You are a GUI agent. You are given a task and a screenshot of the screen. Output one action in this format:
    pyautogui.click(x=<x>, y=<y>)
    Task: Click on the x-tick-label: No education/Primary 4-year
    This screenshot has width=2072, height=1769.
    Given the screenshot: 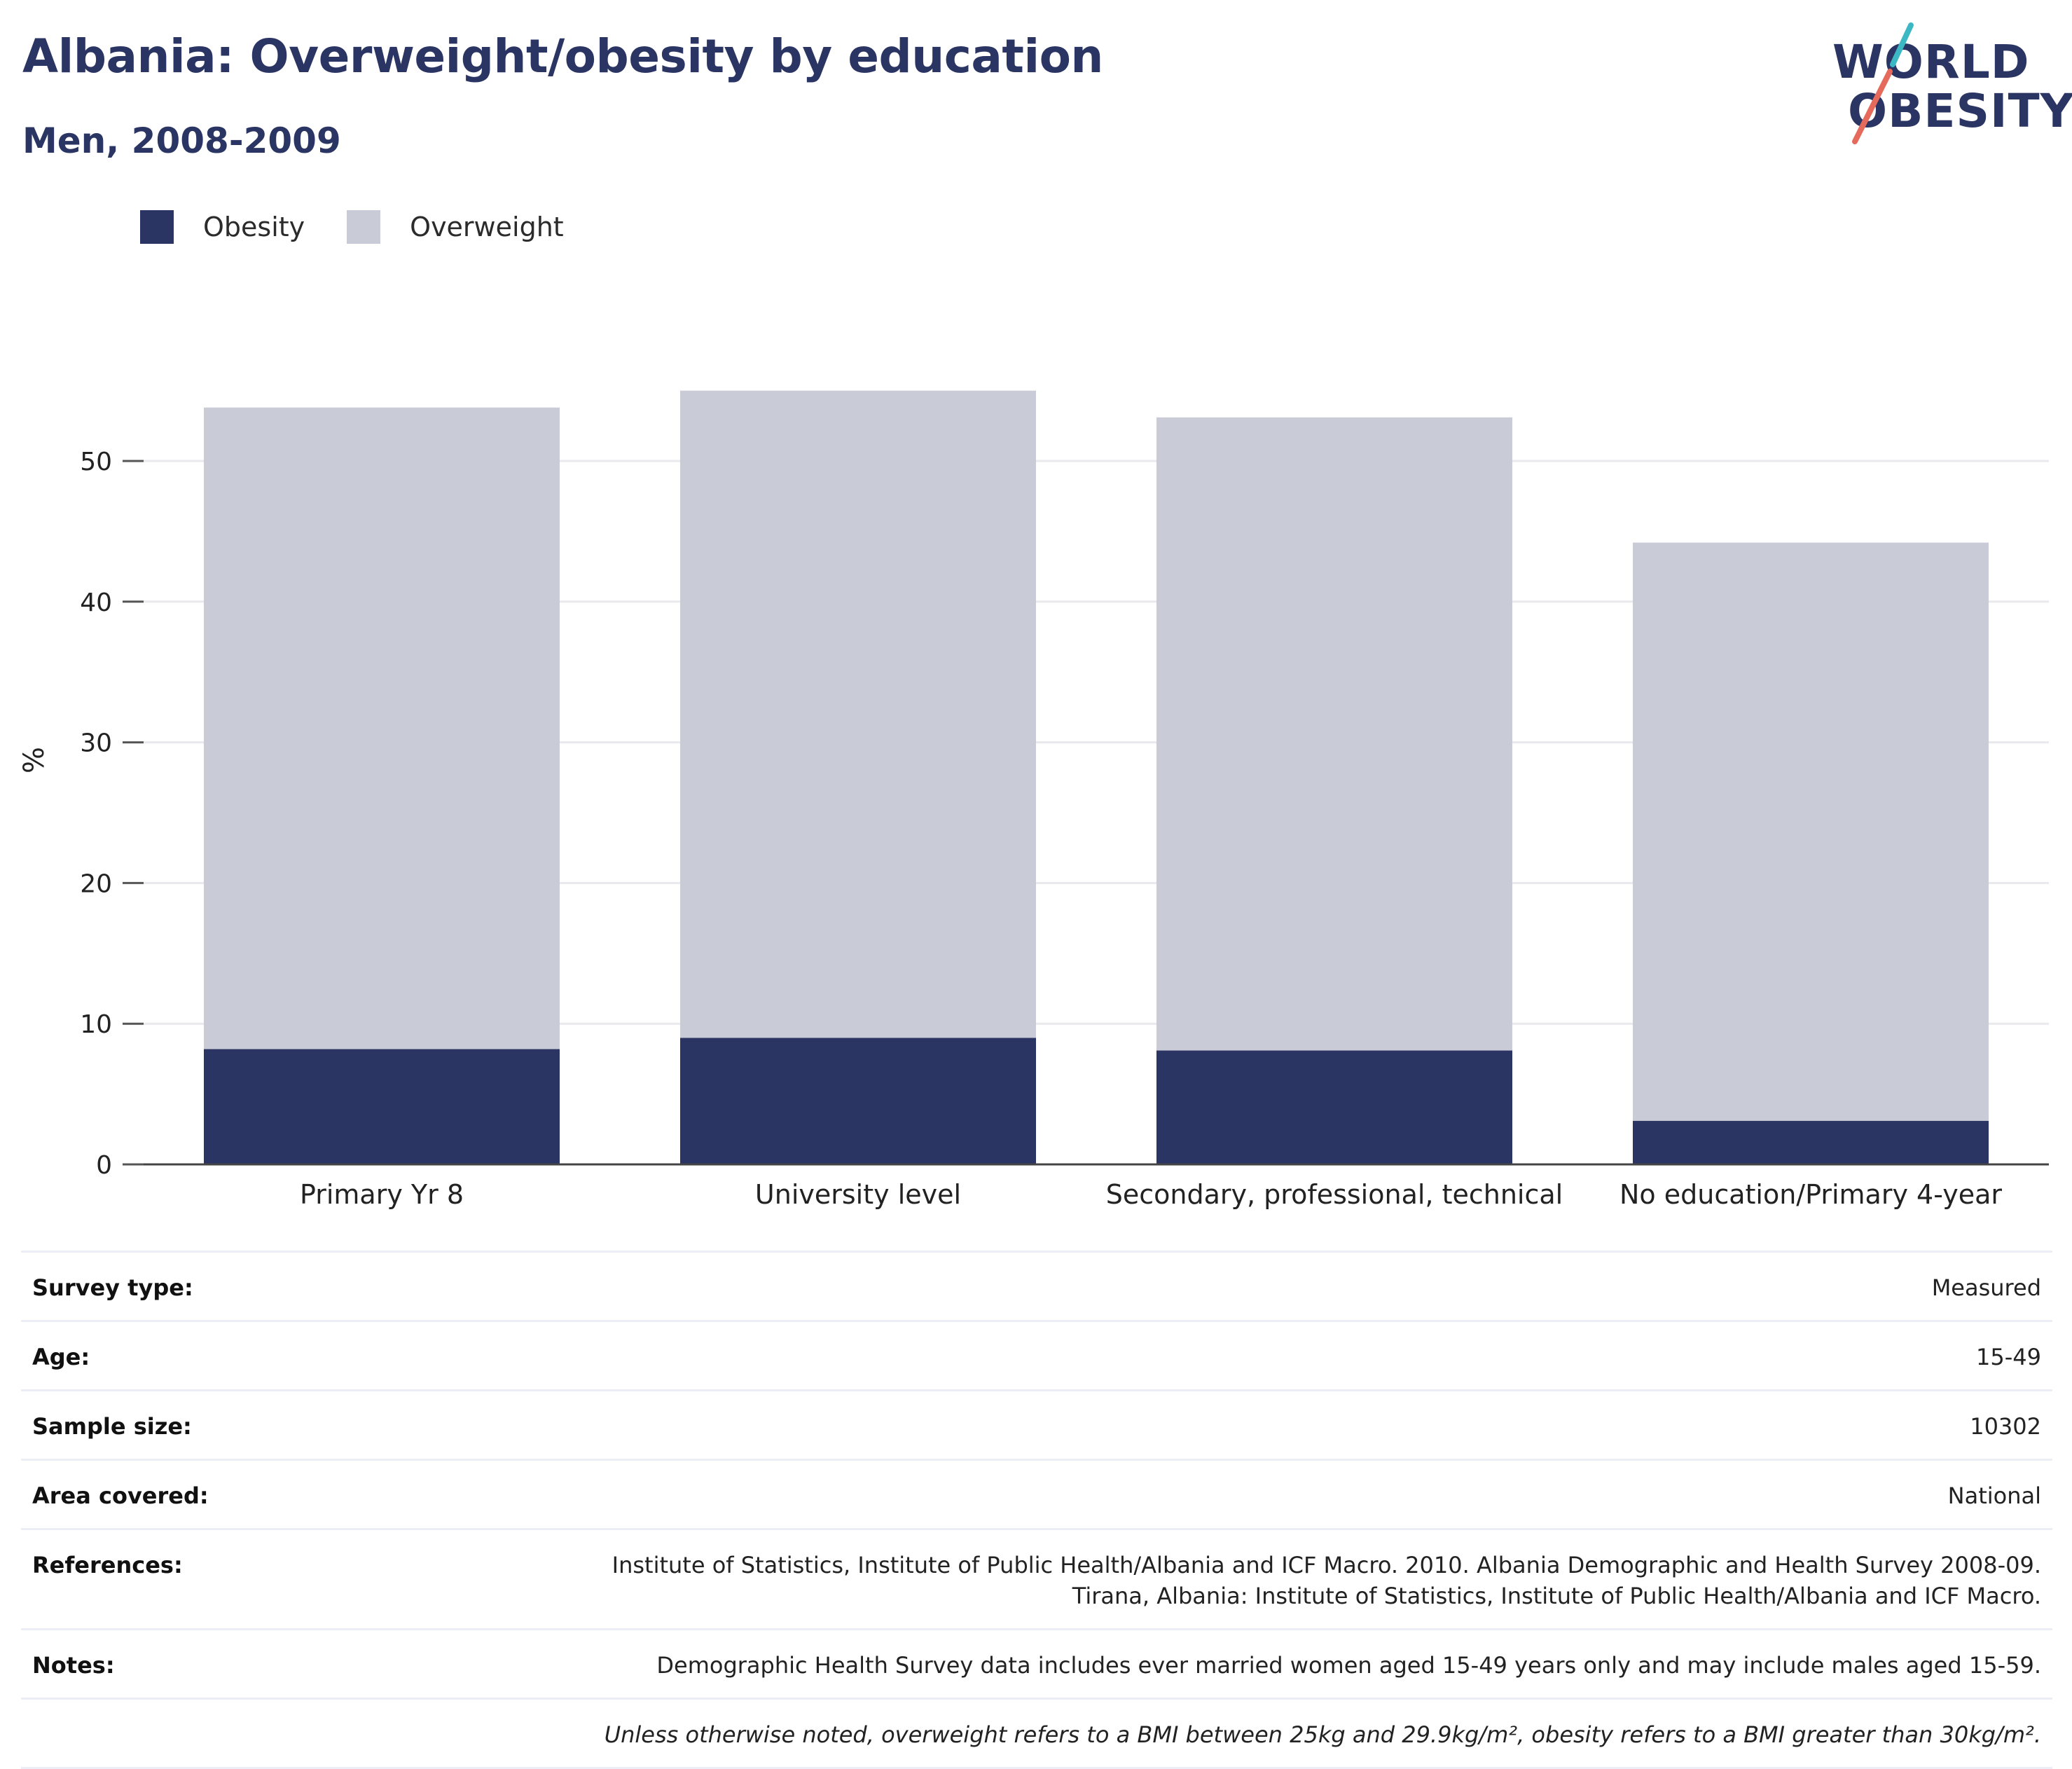 What is the action you would take?
    pyautogui.click(x=1811, y=1194)
    